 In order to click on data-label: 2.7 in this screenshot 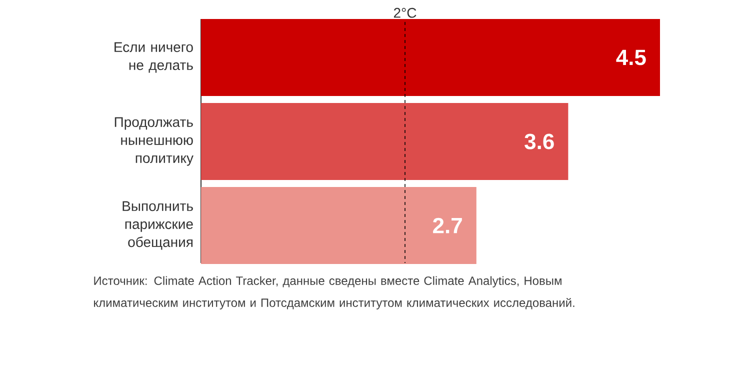, I will do `click(447, 226)`.